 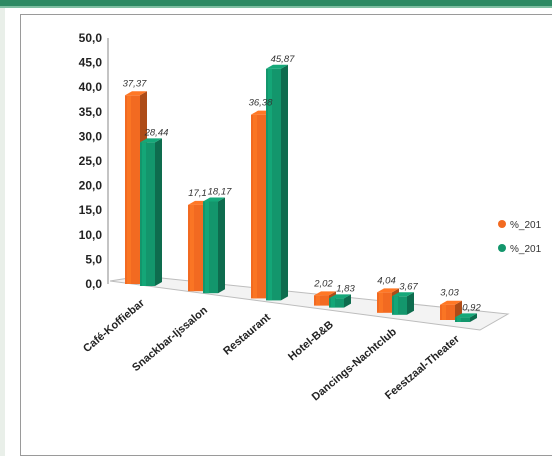 What do you see at coordinates (345, 288) in the screenshot?
I see `data-label: 1,83` at bounding box center [345, 288].